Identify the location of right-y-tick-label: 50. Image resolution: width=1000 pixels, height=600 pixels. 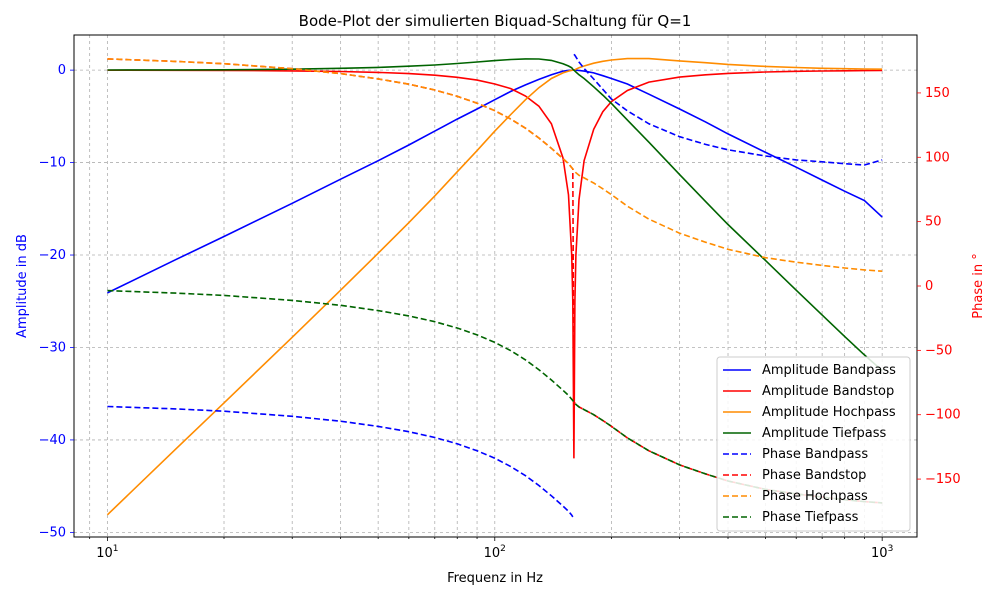
(933, 222).